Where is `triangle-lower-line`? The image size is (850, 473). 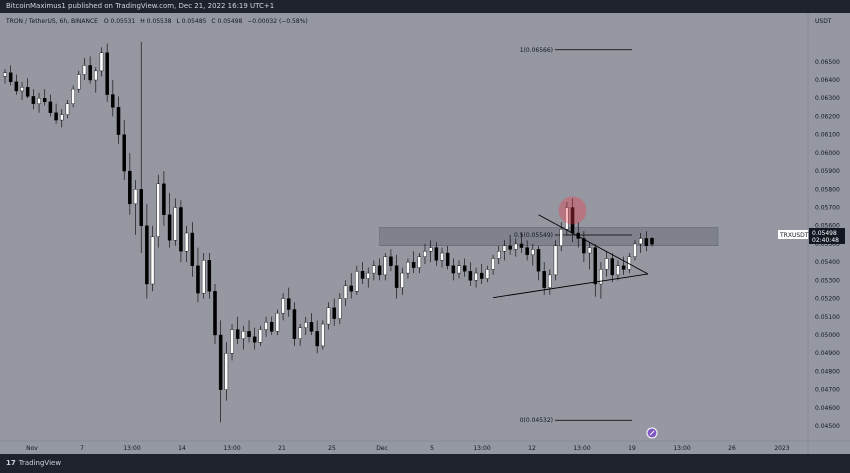
triangle-lower-line is located at coordinates (571, 286).